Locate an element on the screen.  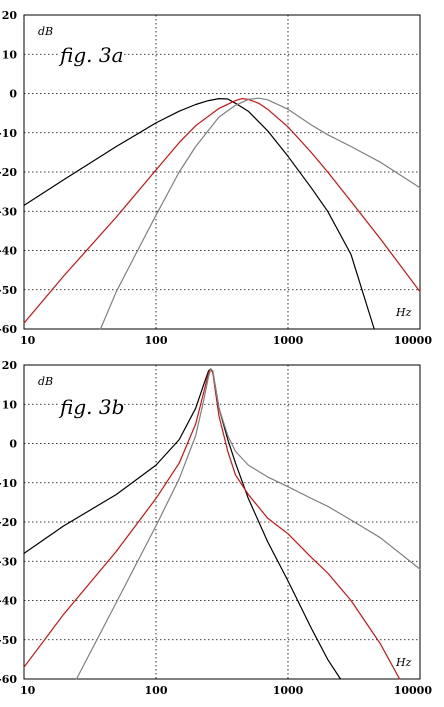
y-tick-label-3b: -10 is located at coordinates (8, 483).